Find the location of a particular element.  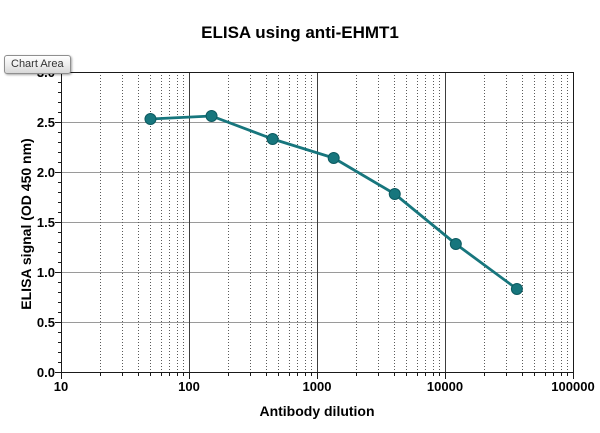

x-tick-label: 100 is located at coordinates (189, 386).